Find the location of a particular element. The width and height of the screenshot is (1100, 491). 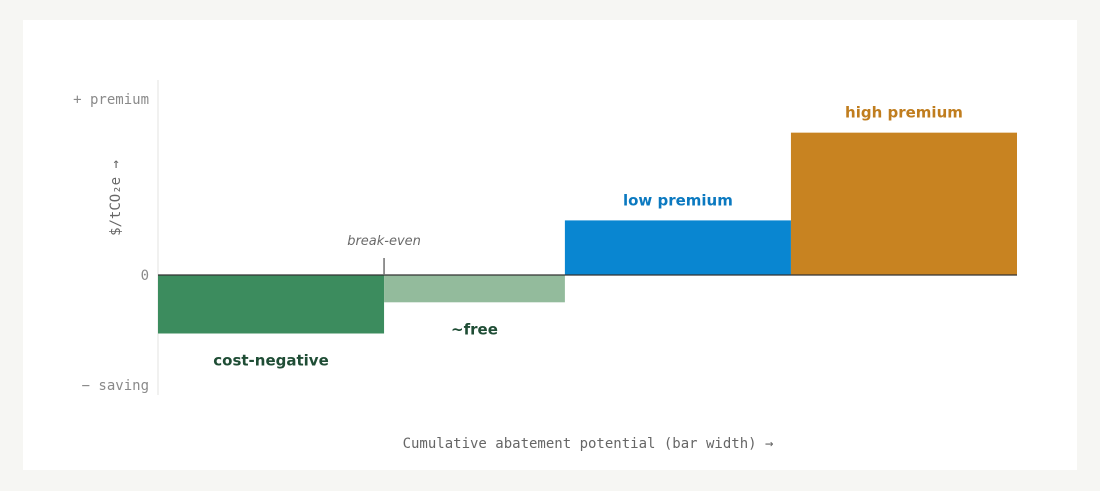

y-tick-premium: + premium is located at coordinates (111, 100).